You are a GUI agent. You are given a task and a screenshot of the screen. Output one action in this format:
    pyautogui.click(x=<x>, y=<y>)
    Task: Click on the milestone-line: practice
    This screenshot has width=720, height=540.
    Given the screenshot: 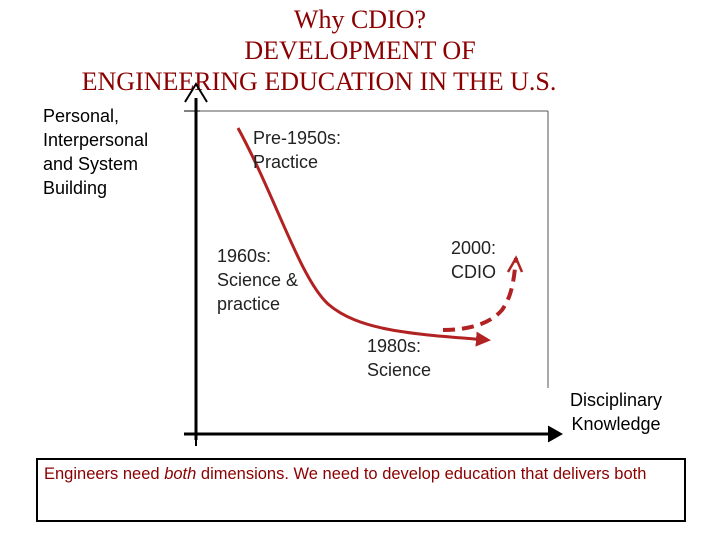 What is the action you would take?
    pyautogui.click(x=249, y=304)
    